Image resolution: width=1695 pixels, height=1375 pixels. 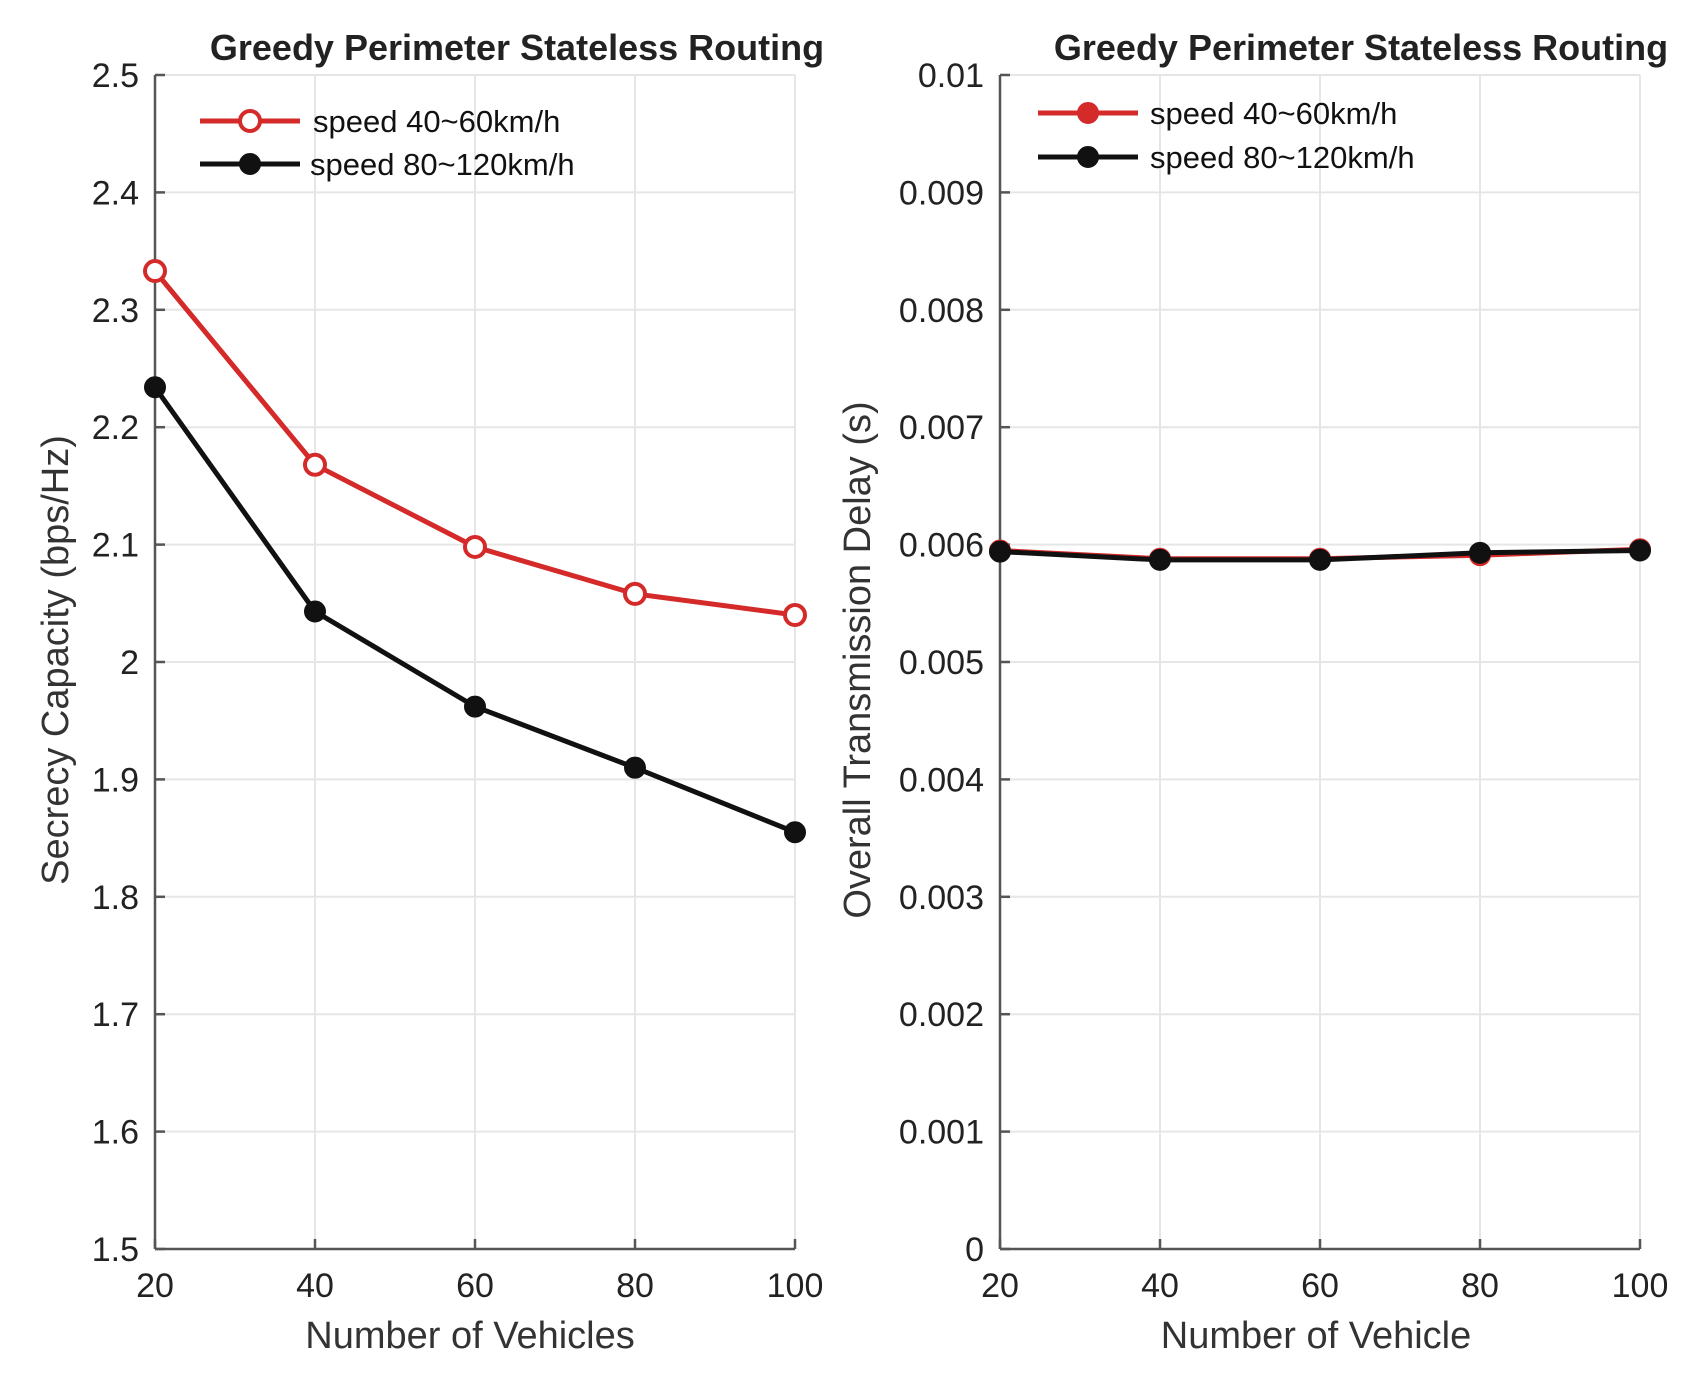 What do you see at coordinates (115, 898) in the screenshot?
I see `y-tick-label: 1.8` at bounding box center [115, 898].